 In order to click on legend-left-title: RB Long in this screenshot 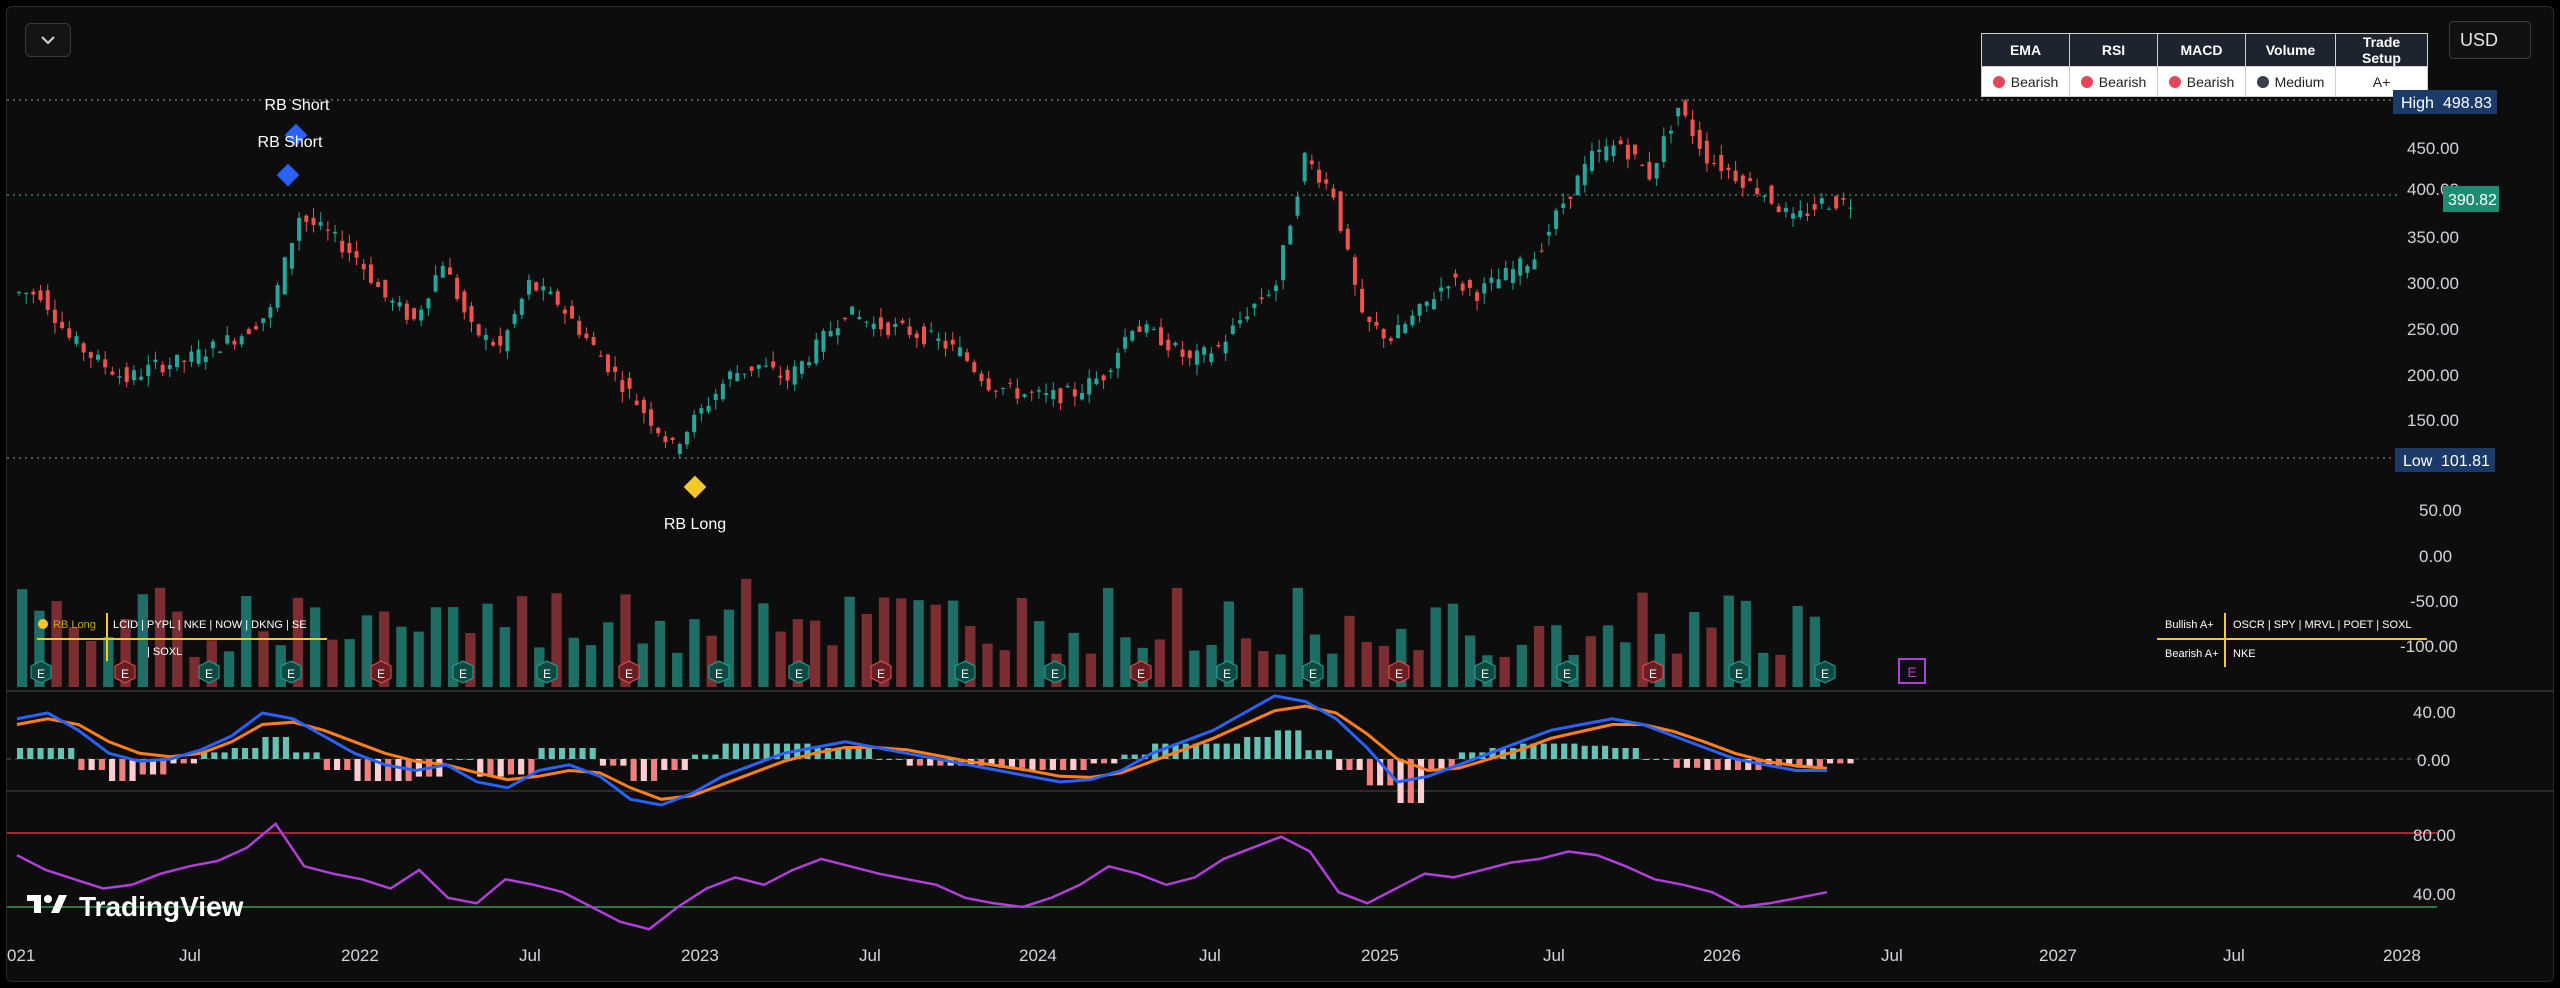, I will do `click(74, 625)`.